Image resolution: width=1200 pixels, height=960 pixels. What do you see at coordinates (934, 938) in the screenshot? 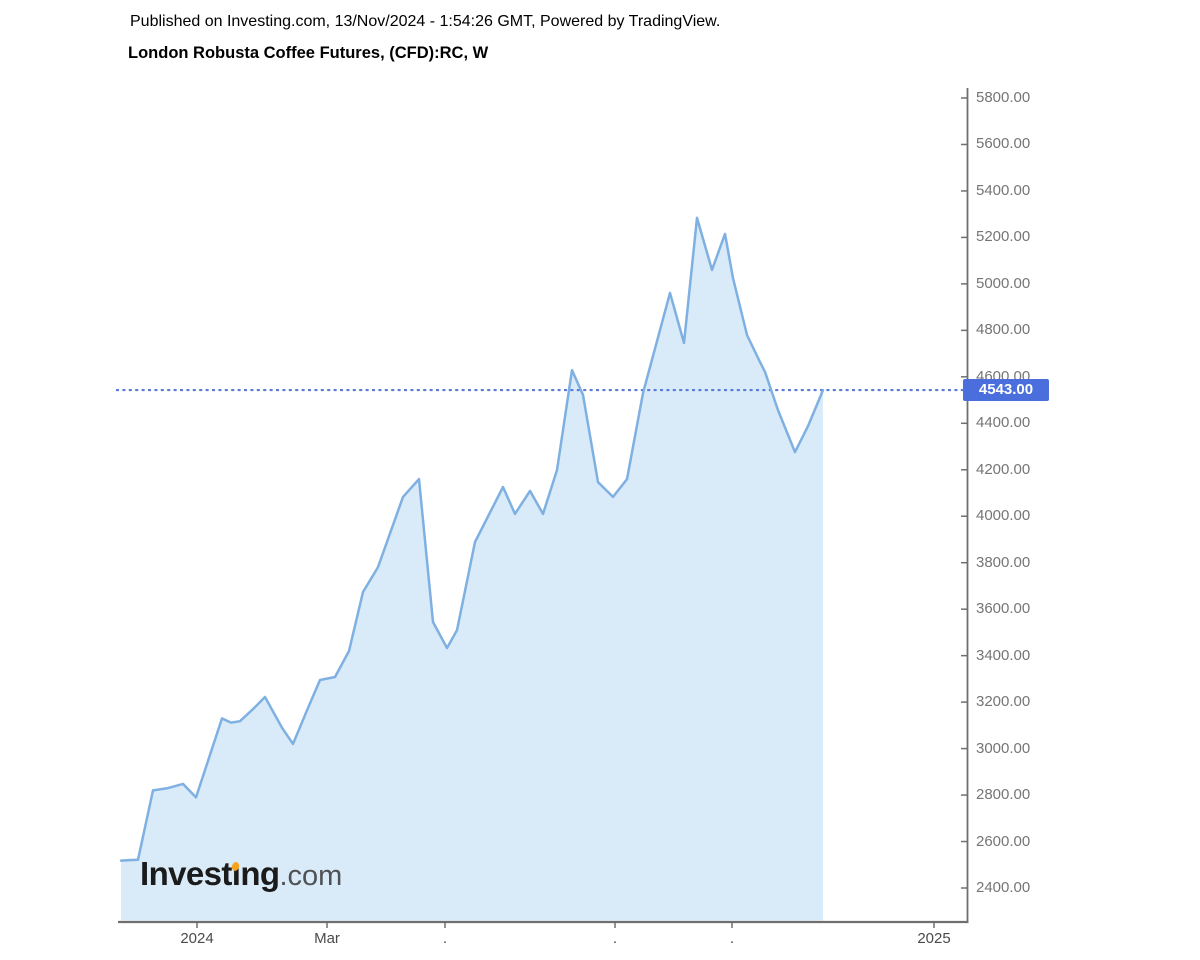
I see `x-axis-tick-label: 2025` at bounding box center [934, 938].